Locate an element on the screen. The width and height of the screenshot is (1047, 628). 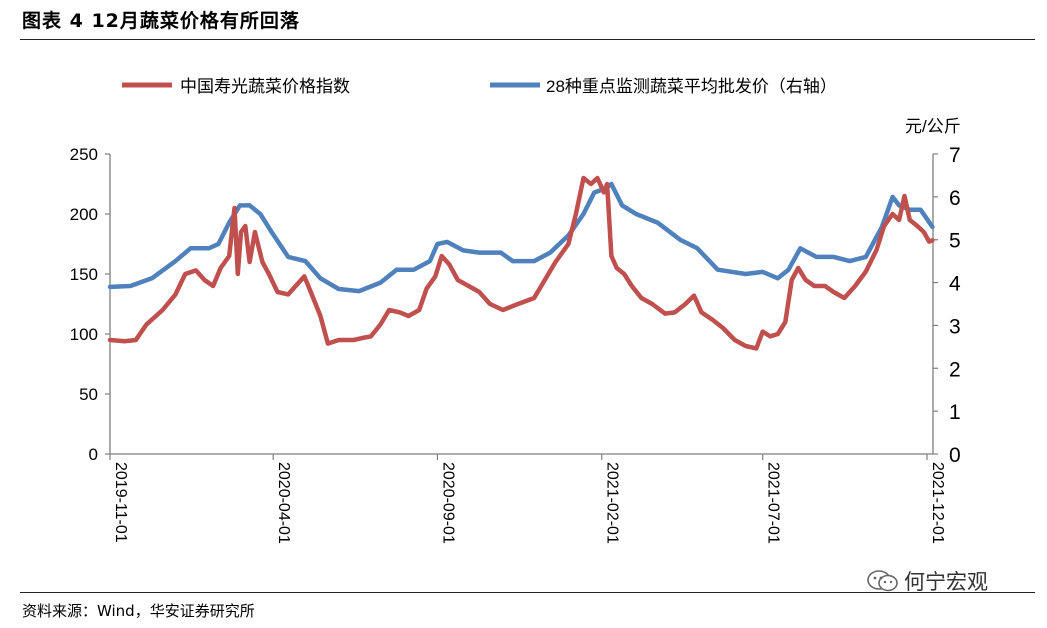
right-axis-unit-label: 元/公斤 is located at coordinates (933, 126).